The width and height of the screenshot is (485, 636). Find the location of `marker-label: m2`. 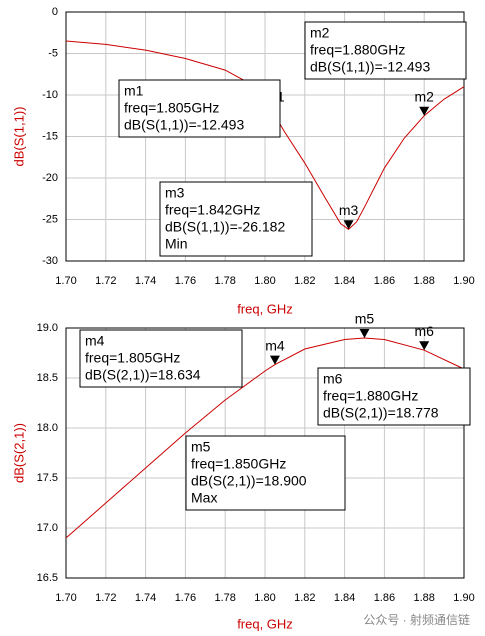

marker-label: m2 is located at coordinates (424, 96).